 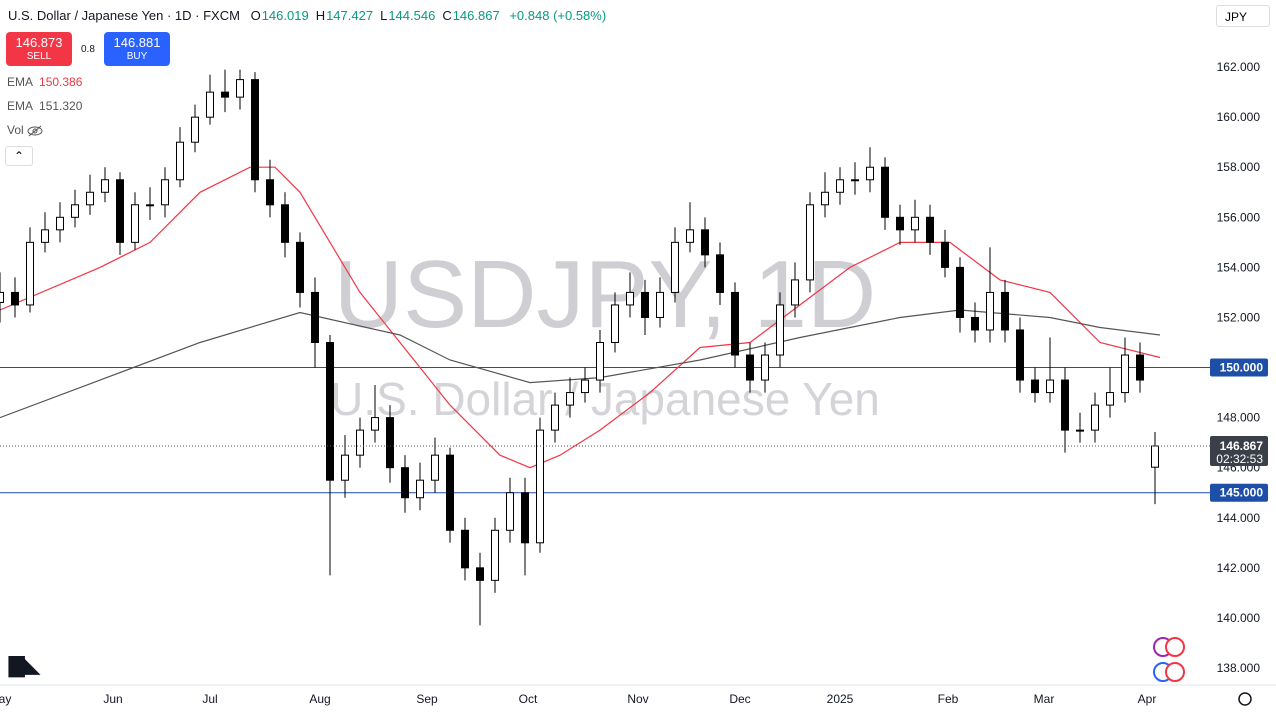 I want to click on y-tick-label: 162.000, so click(x=1239, y=67).